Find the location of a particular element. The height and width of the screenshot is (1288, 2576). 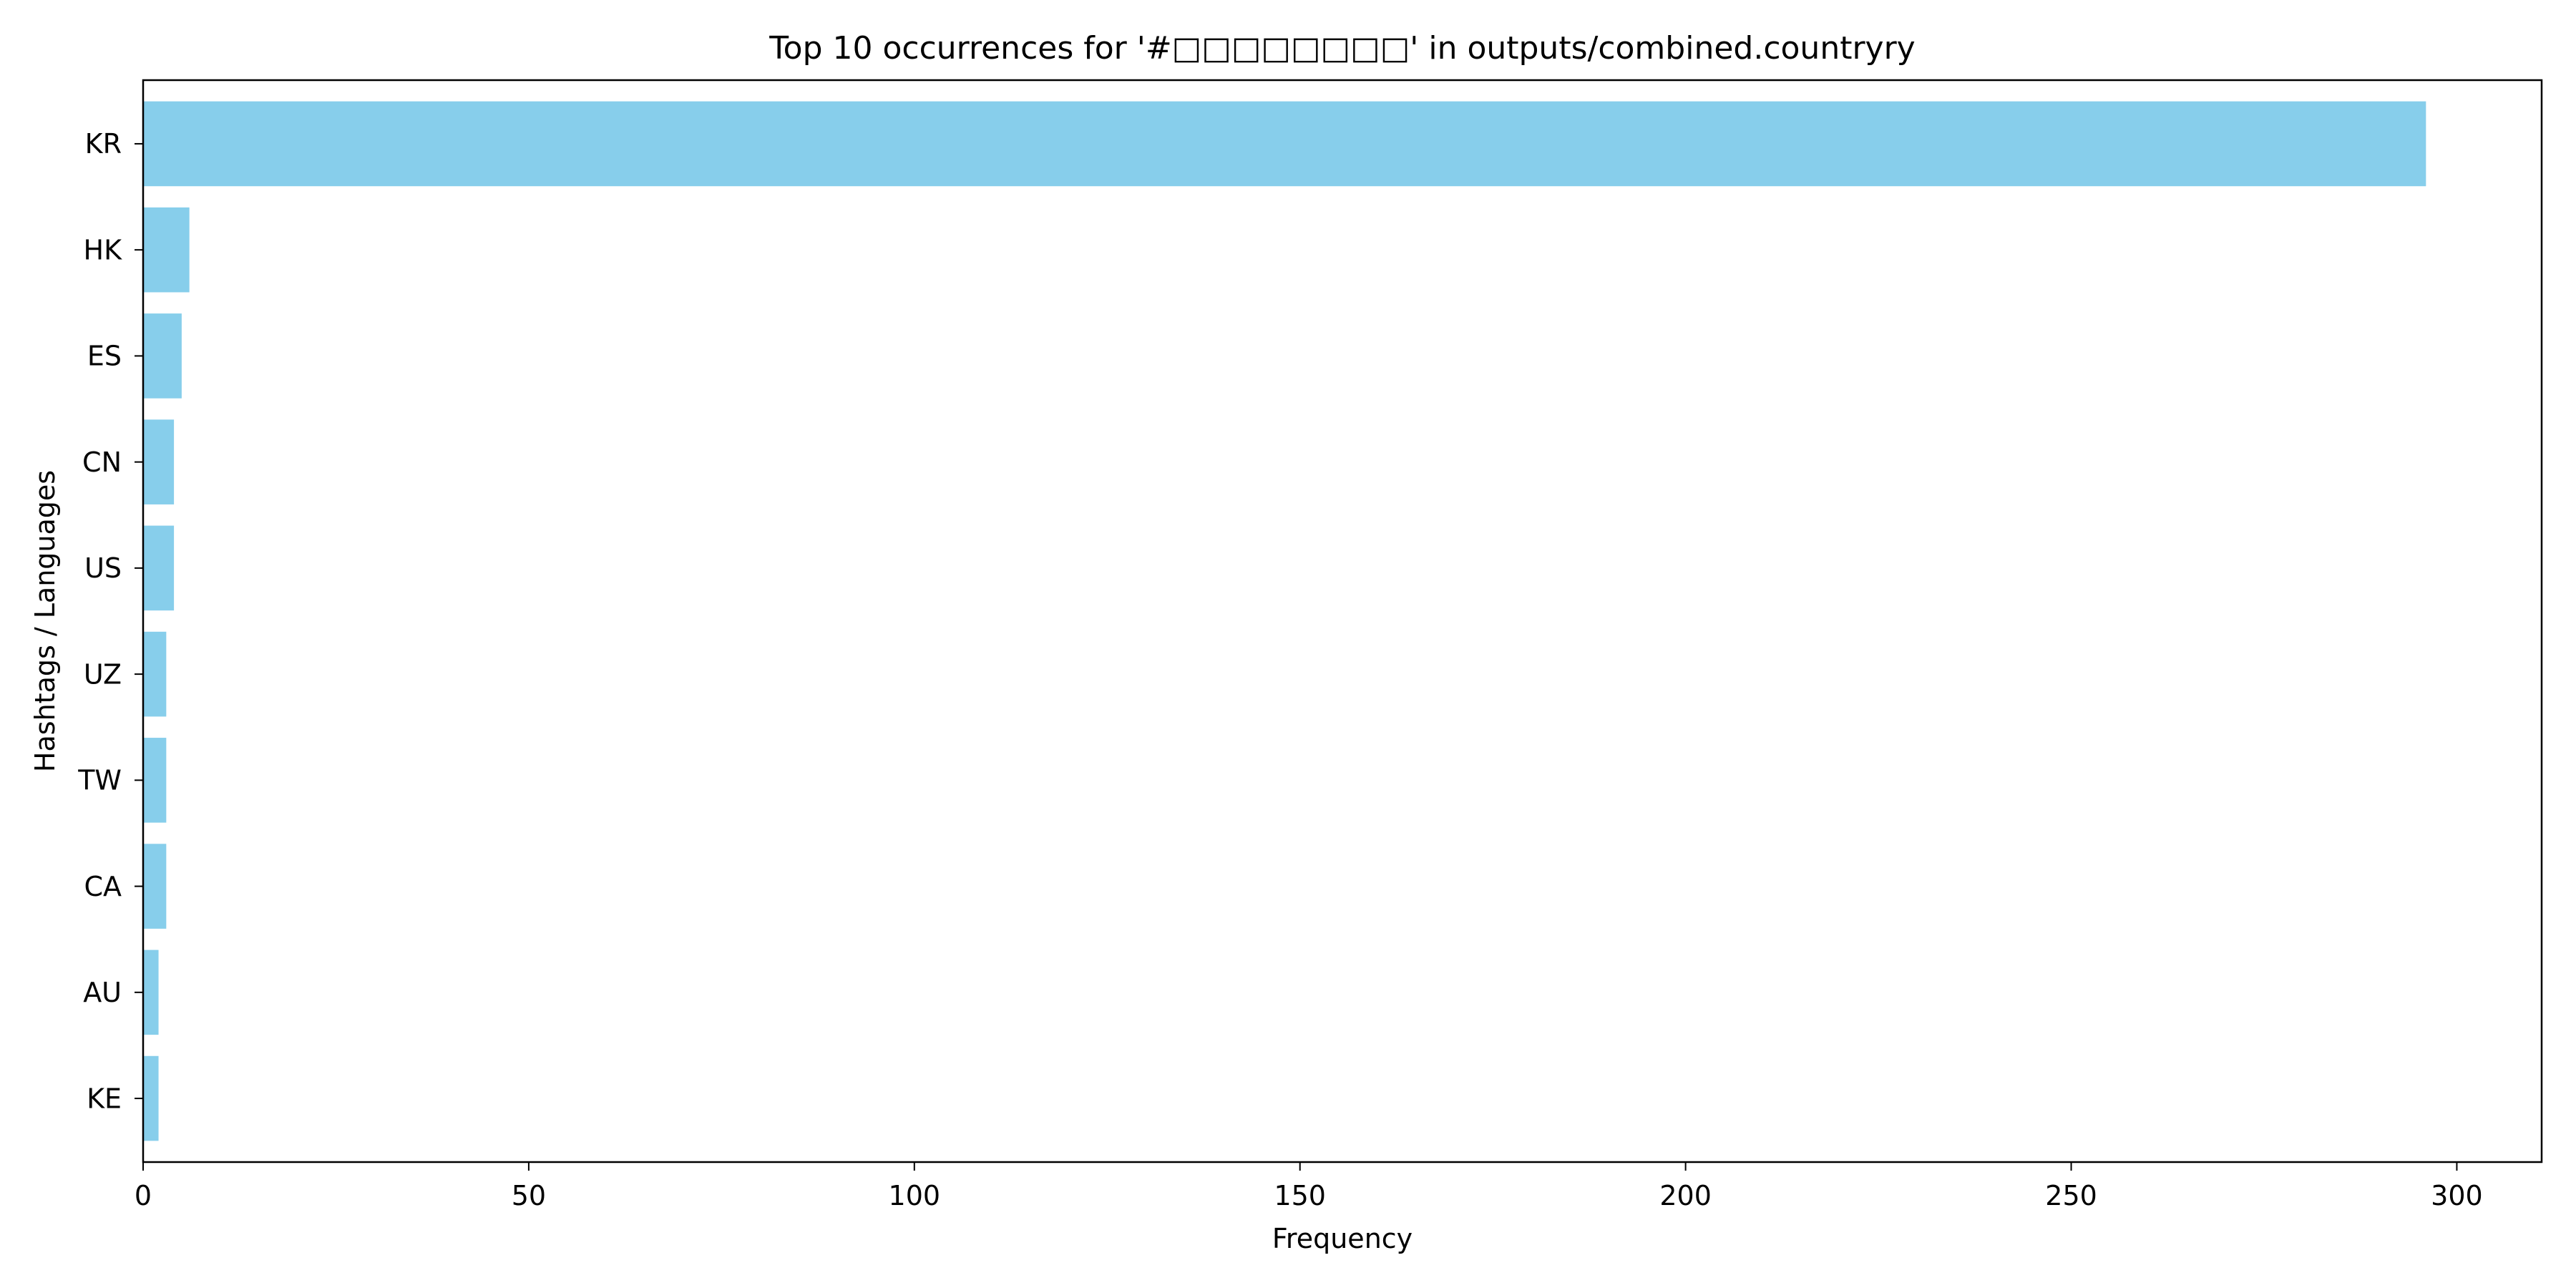

bar-cn is located at coordinates (159, 461).